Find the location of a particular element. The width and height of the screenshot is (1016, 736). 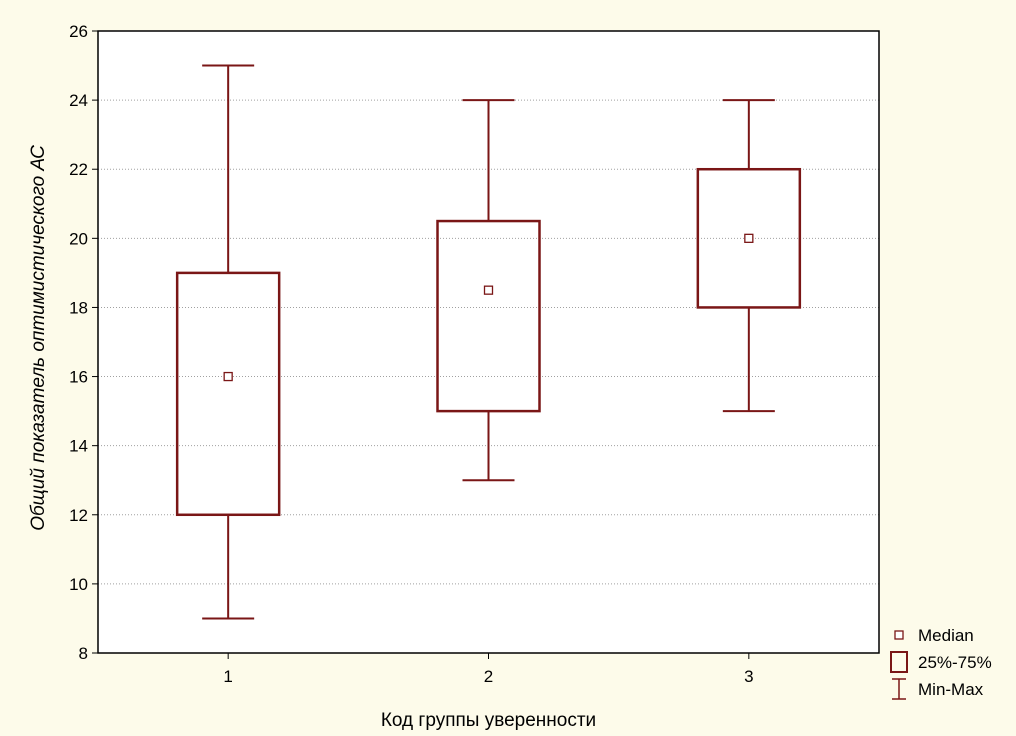

legend: Median 25%-75% Min-Max is located at coordinates (941, 663).